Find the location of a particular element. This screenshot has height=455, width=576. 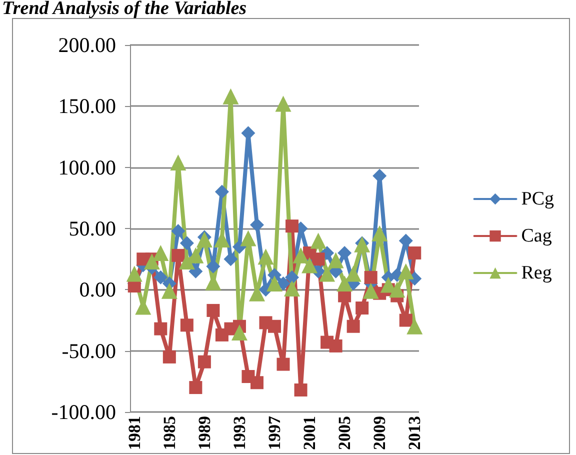

y-tick-label: -50.00 is located at coordinates (89, 350).